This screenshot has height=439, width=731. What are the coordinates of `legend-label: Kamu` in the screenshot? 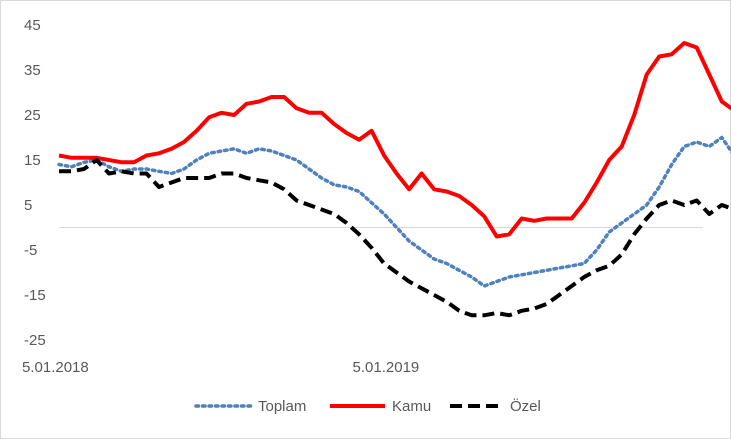 It's located at (411, 406).